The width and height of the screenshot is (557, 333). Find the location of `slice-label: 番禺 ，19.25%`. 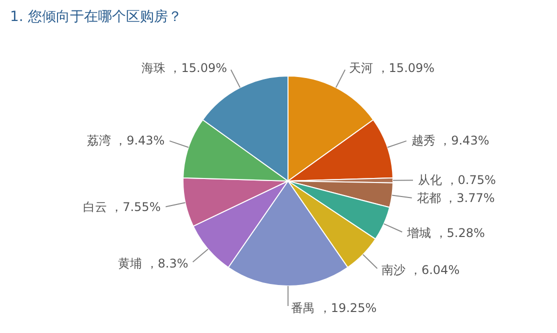

slice-label: 番禺 ，19.25% is located at coordinates (334, 308).